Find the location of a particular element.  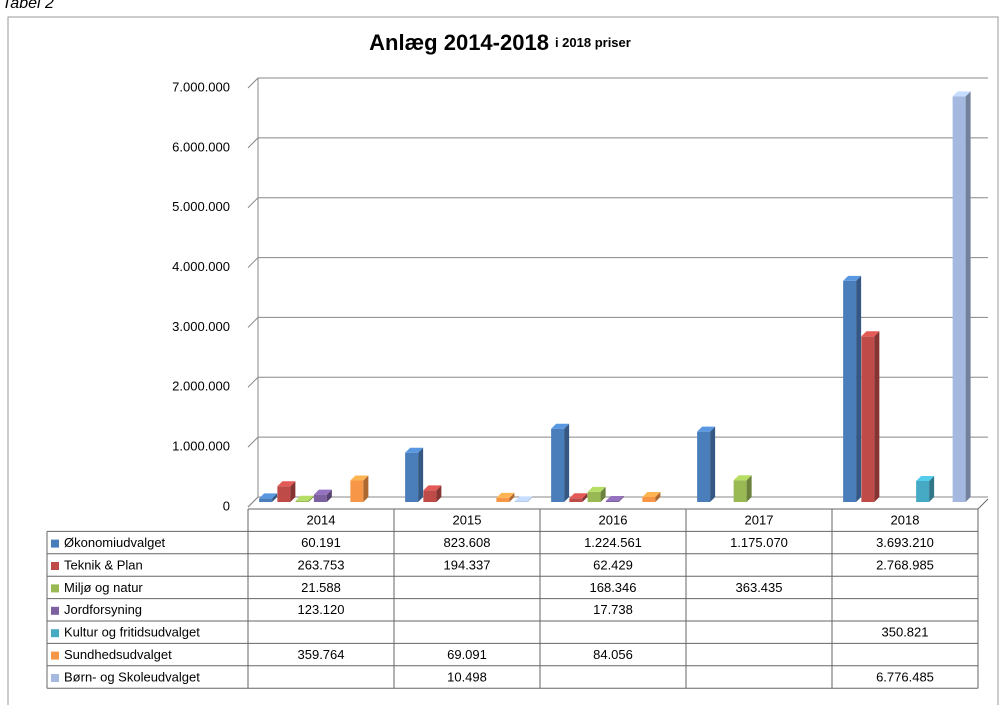

caption: Tabel 2 is located at coordinates (28, 6).